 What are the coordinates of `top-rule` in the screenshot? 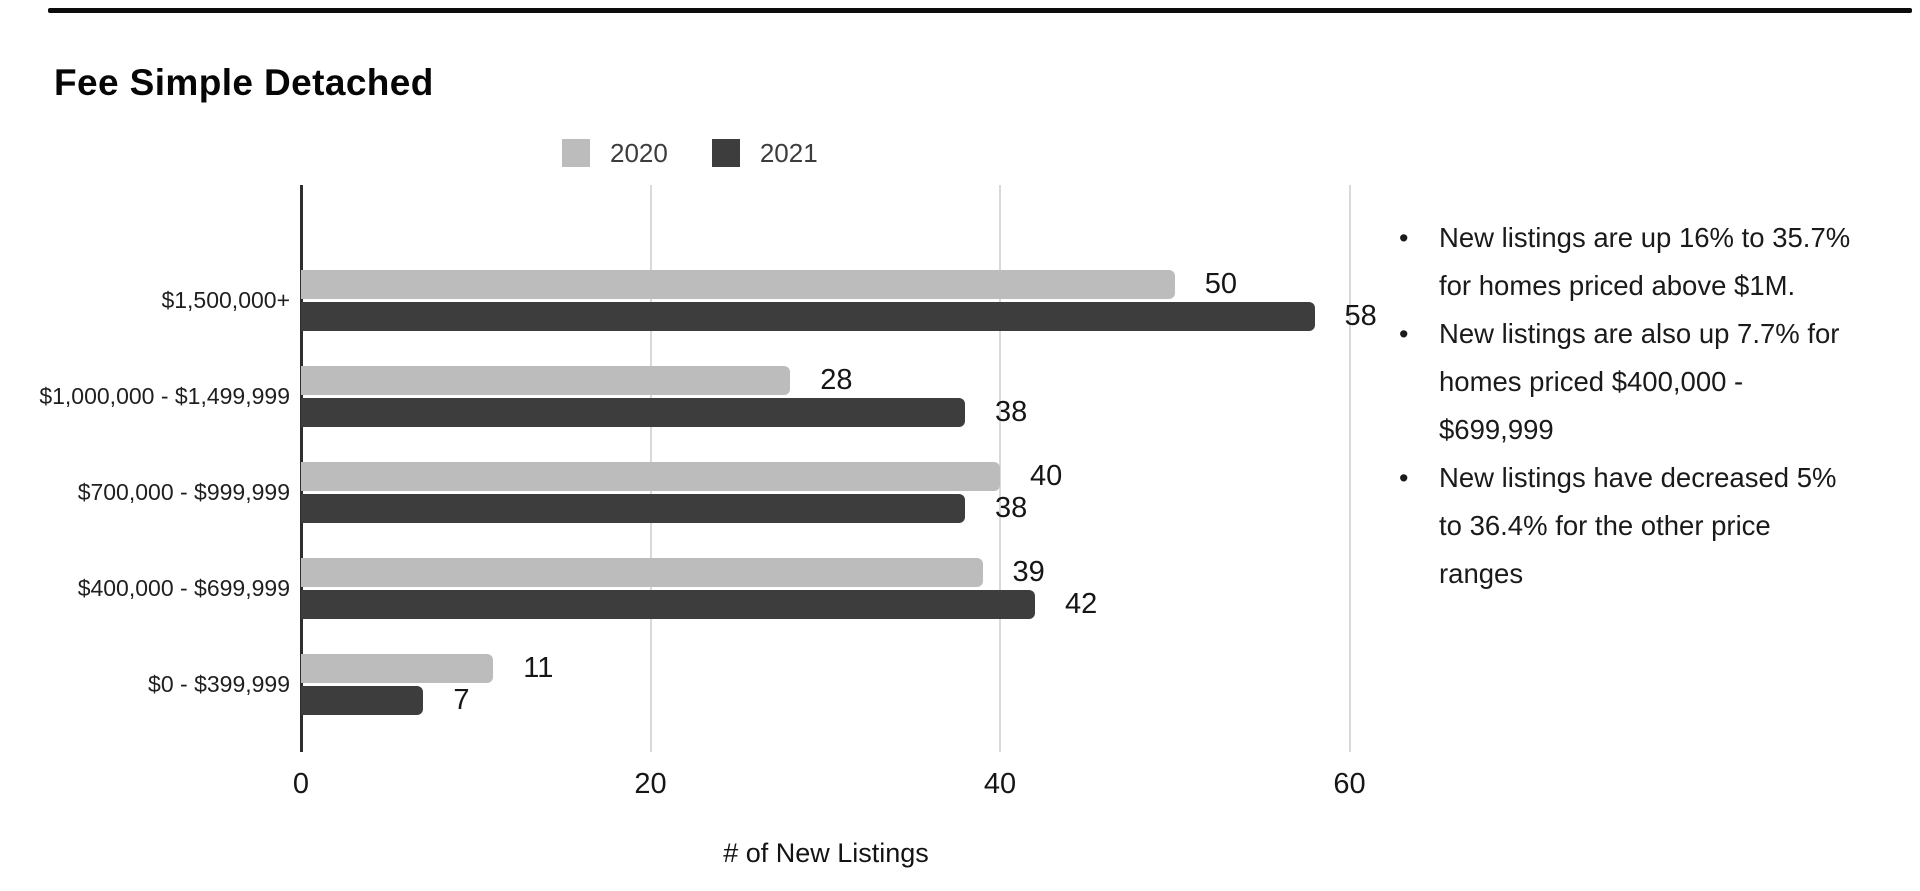 It's located at (980, 10).